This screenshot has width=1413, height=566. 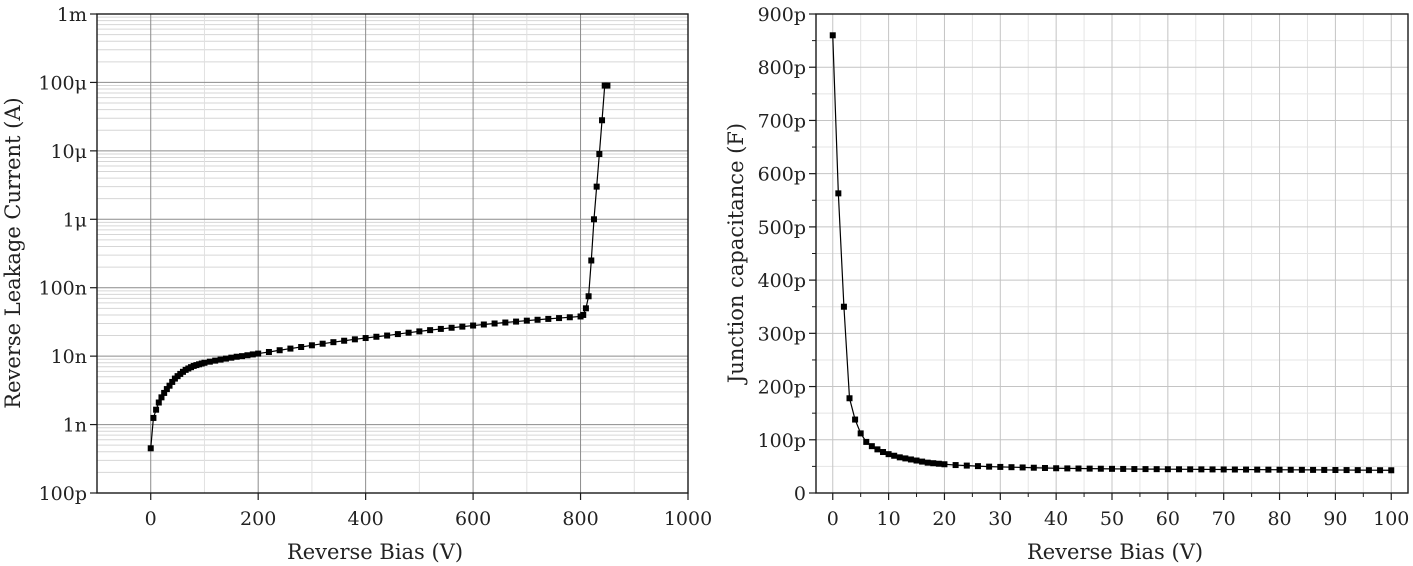 I want to click on capacitance-x-tick-label: 80, so click(x=1279, y=519).